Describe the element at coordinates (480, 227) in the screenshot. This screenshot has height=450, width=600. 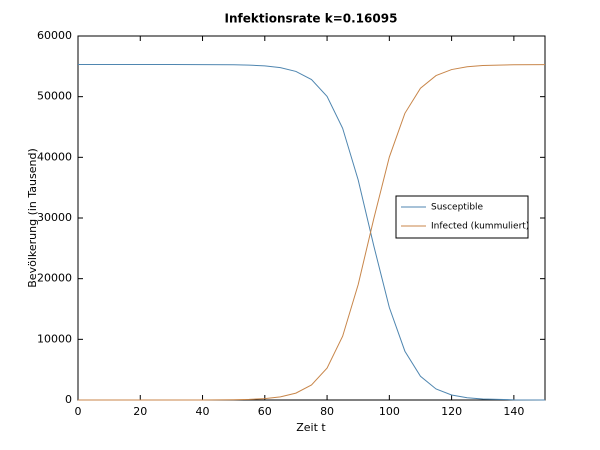
I see `legend-label: Infected (kummuliert)` at that location.